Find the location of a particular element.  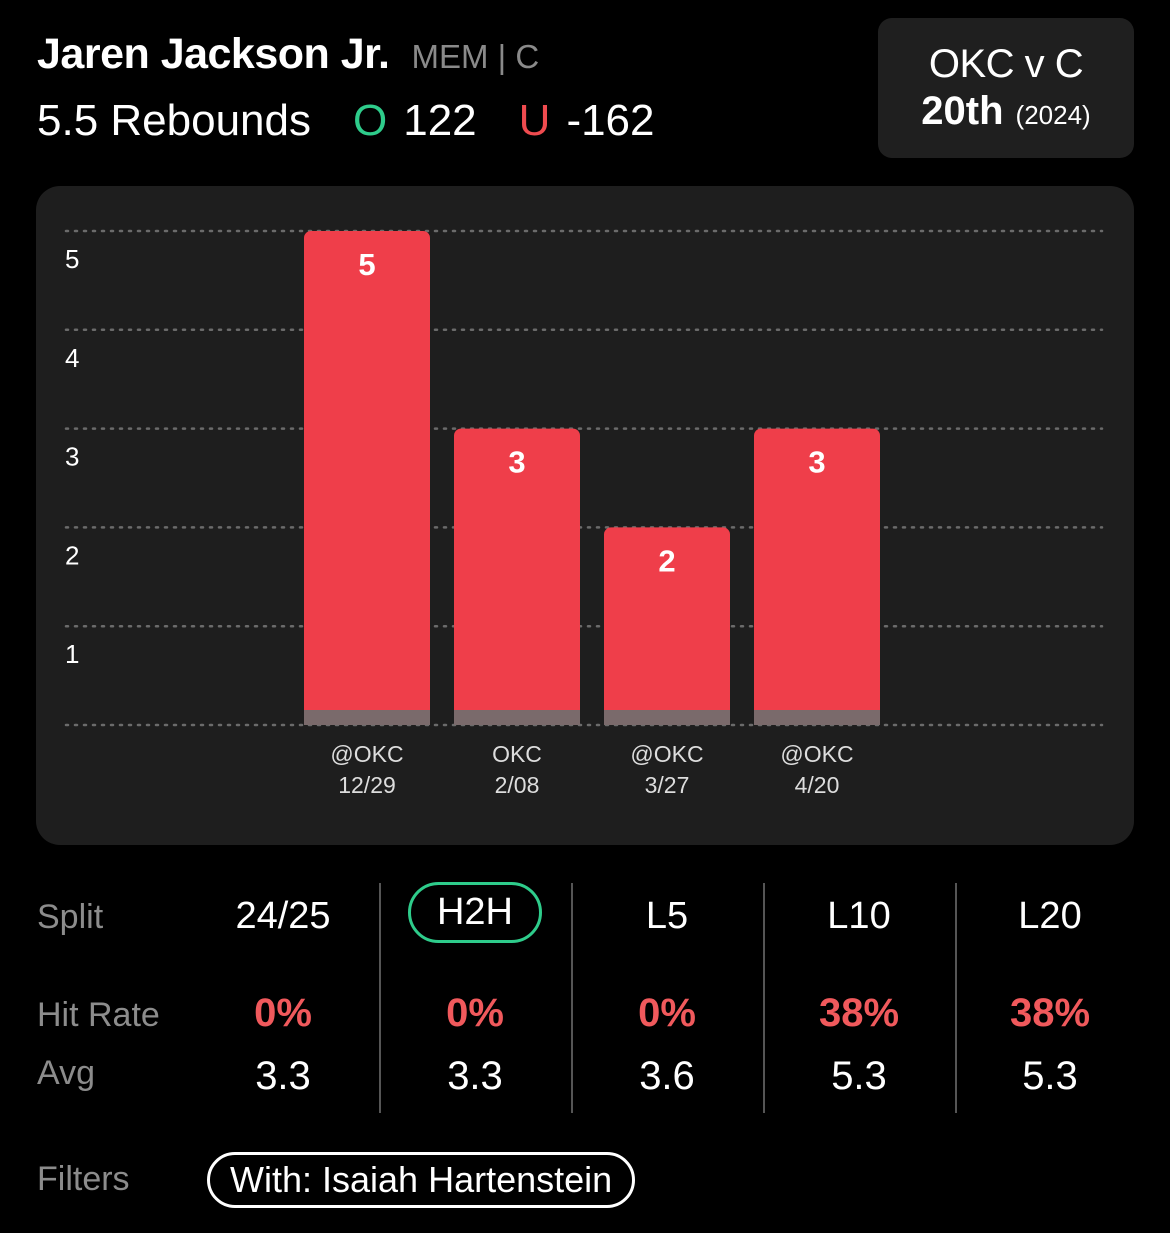

player-team-position: MEM | C is located at coordinates (475, 56).